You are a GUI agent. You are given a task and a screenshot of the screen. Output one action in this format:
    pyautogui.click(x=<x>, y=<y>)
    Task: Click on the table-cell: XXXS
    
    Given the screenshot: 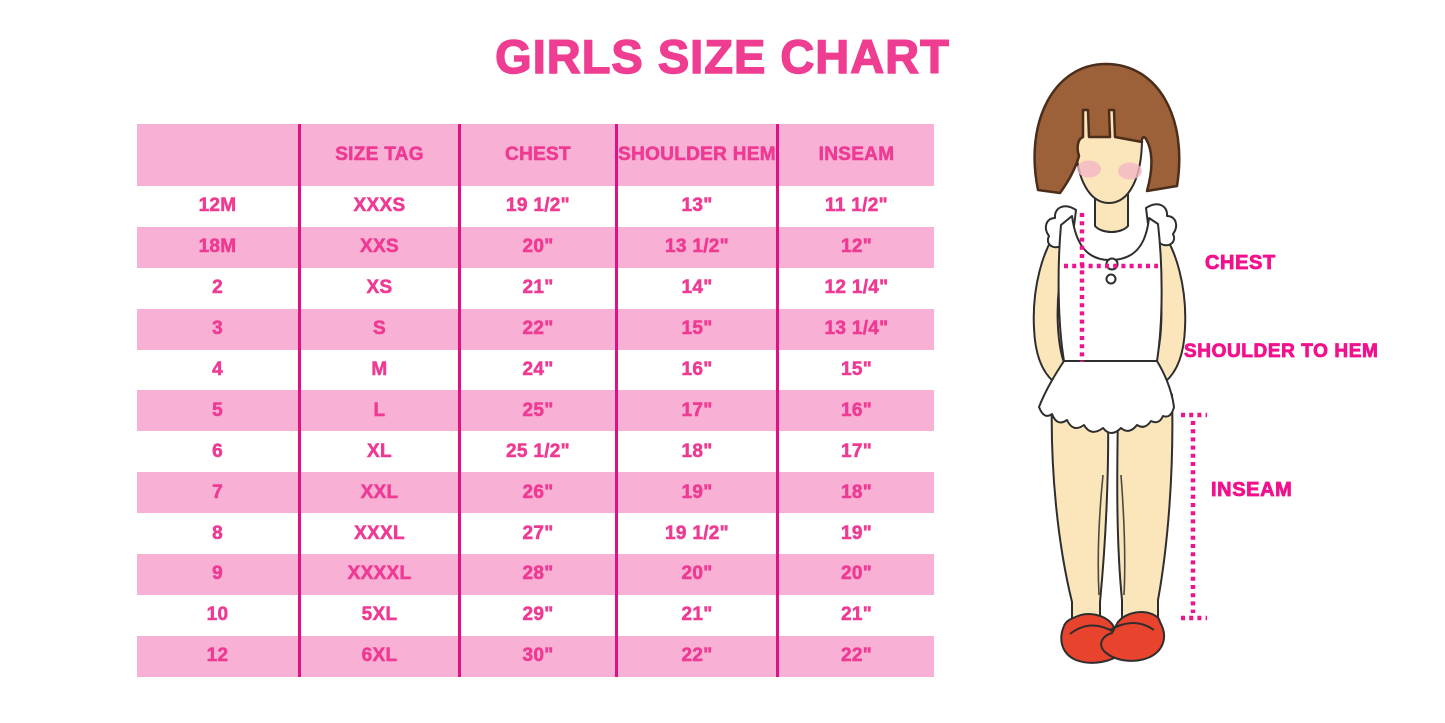 What is the action you would take?
    pyautogui.click(x=378, y=206)
    